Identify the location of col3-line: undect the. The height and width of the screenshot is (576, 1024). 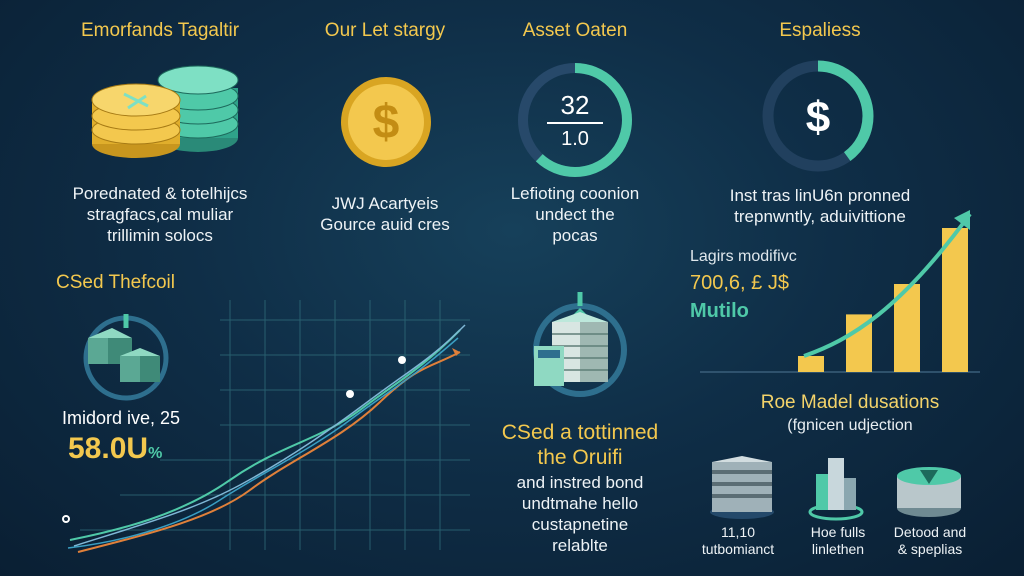
(575, 214).